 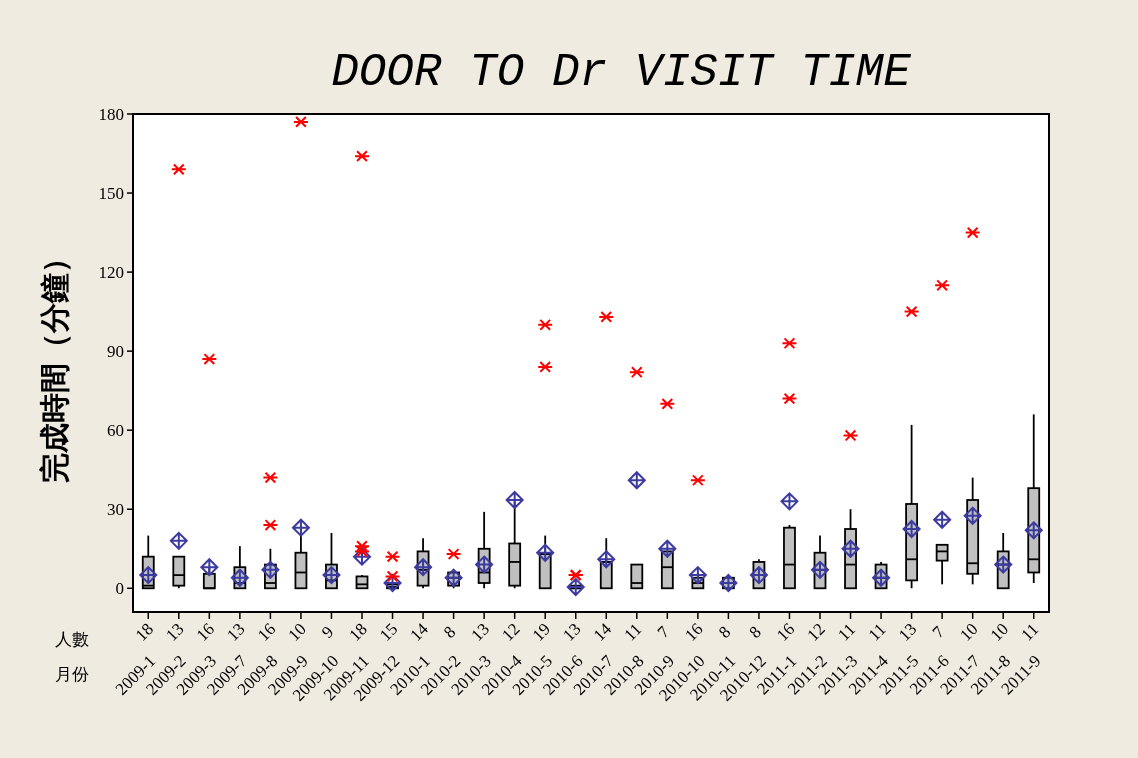 What do you see at coordinates (119, 589) in the screenshot?
I see `y-tick-label: 0` at bounding box center [119, 589].